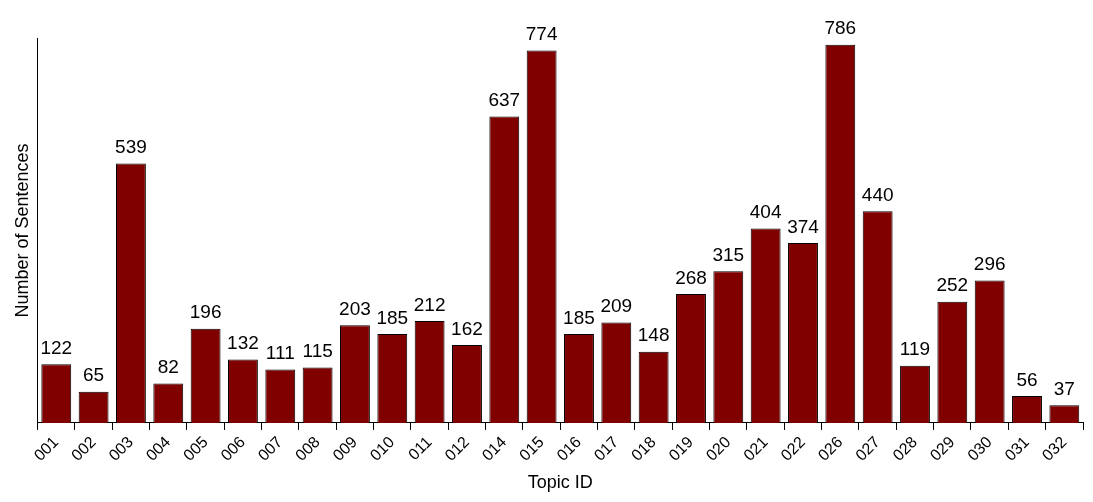 This screenshot has width=1093, height=502. Describe the element at coordinates (765, 212) in the screenshot. I see `data-label: 404` at that location.